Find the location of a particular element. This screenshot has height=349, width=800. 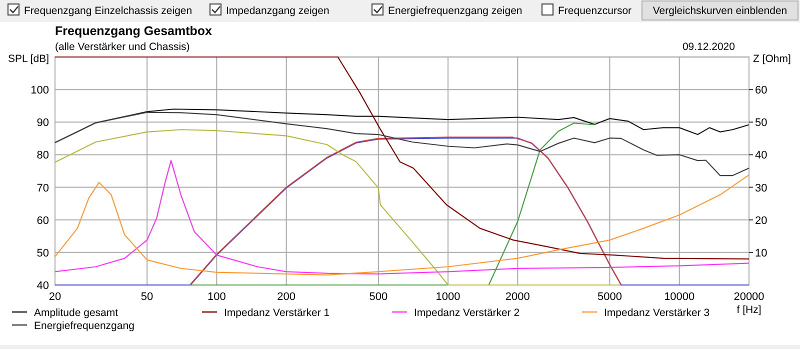

y2-tick-label: 10 is located at coordinates (761, 253).